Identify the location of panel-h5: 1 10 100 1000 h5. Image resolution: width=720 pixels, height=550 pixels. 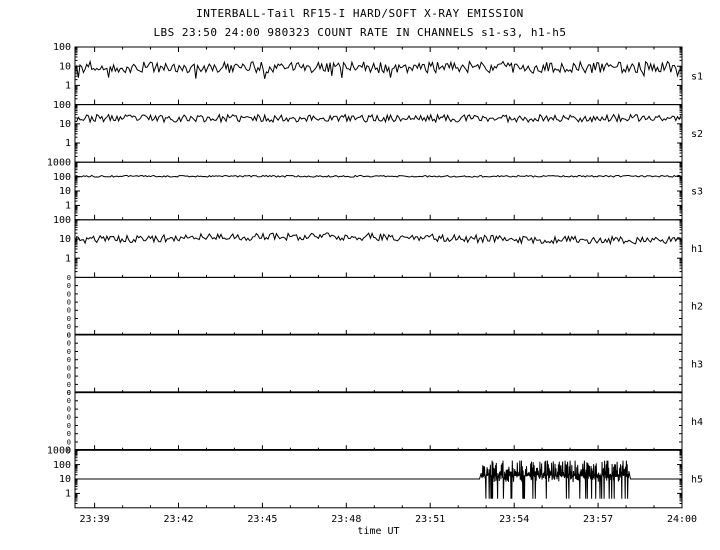
(375, 477).